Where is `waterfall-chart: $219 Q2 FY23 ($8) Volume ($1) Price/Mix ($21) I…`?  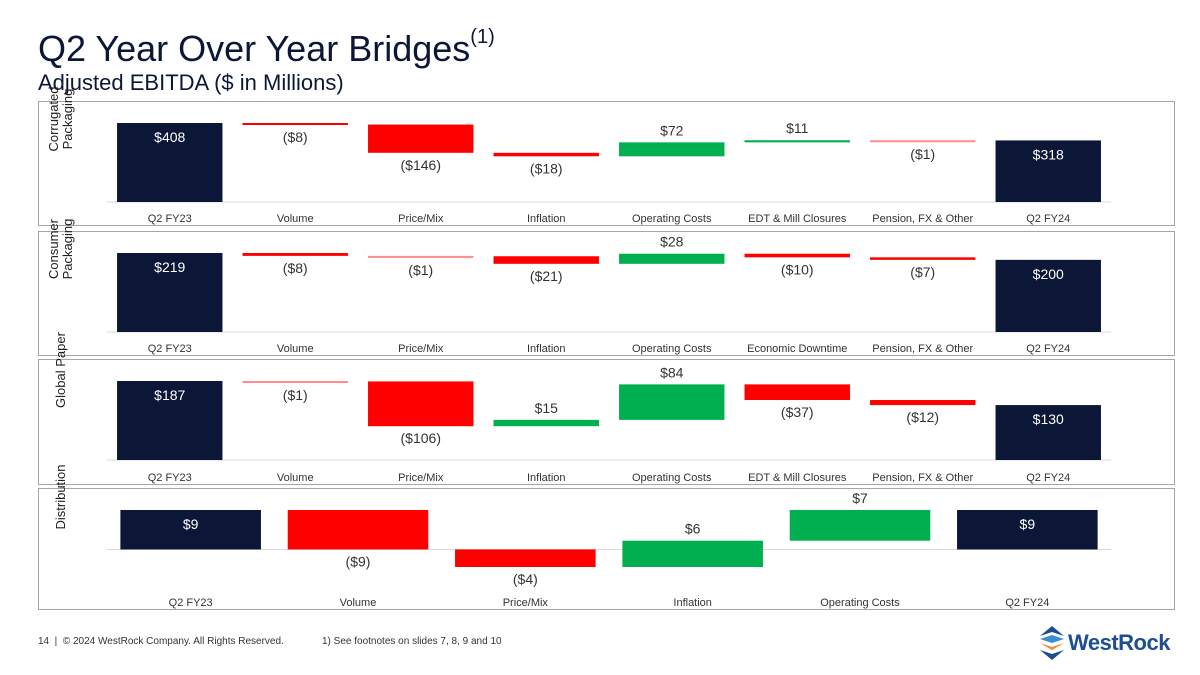 waterfall-chart: $219 Q2 FY23 ($8) Volume ($1) Price/Mix ($21) I… is located at coordinates (609, 294).